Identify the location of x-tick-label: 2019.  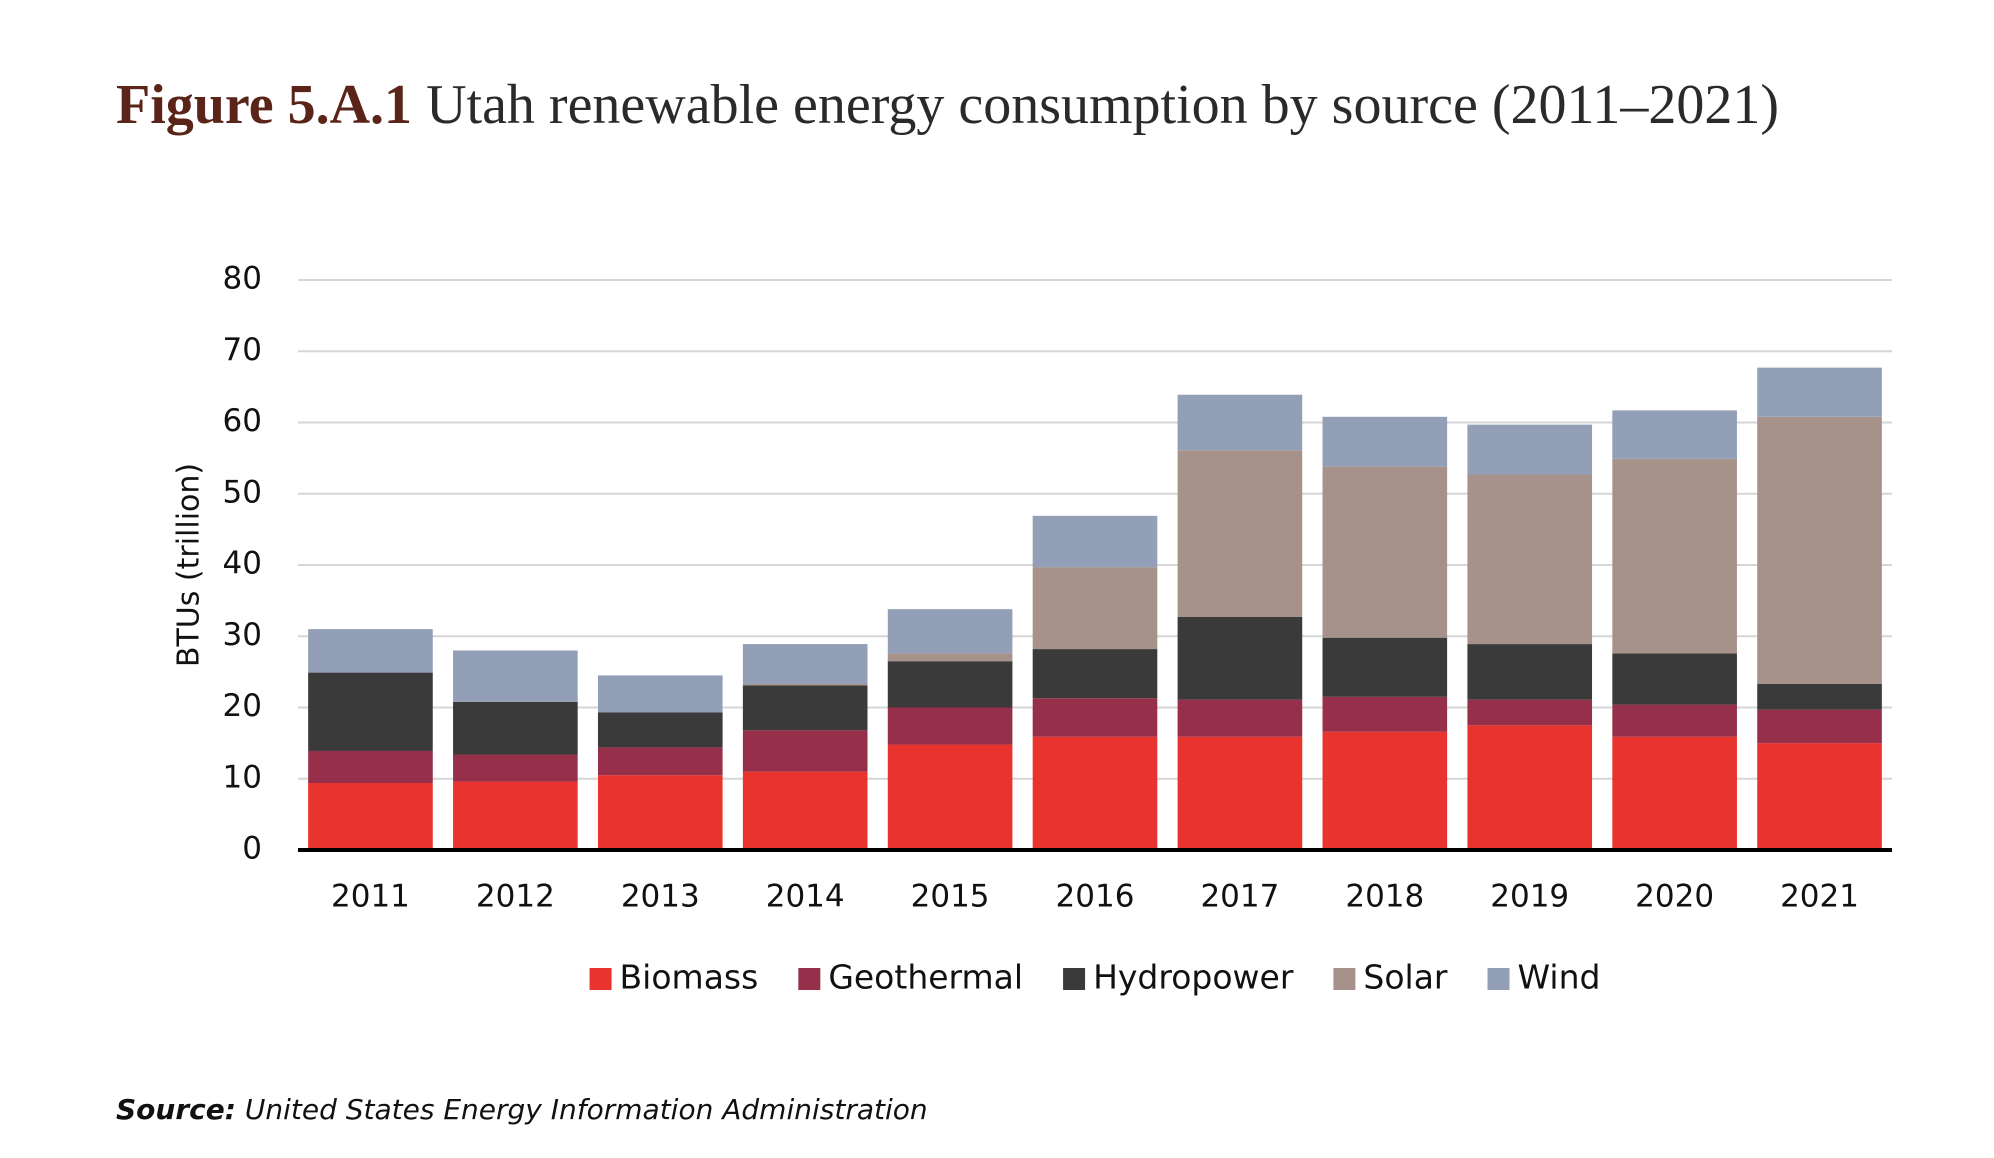
(1529, 897).